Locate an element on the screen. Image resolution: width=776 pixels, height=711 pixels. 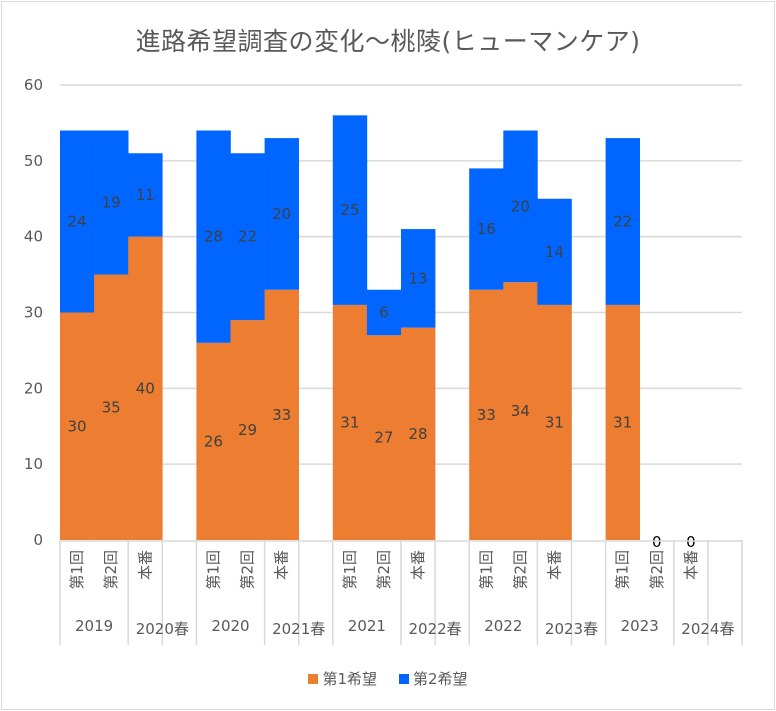
y-tick-label: 20 is located at coordinates (33, 388).